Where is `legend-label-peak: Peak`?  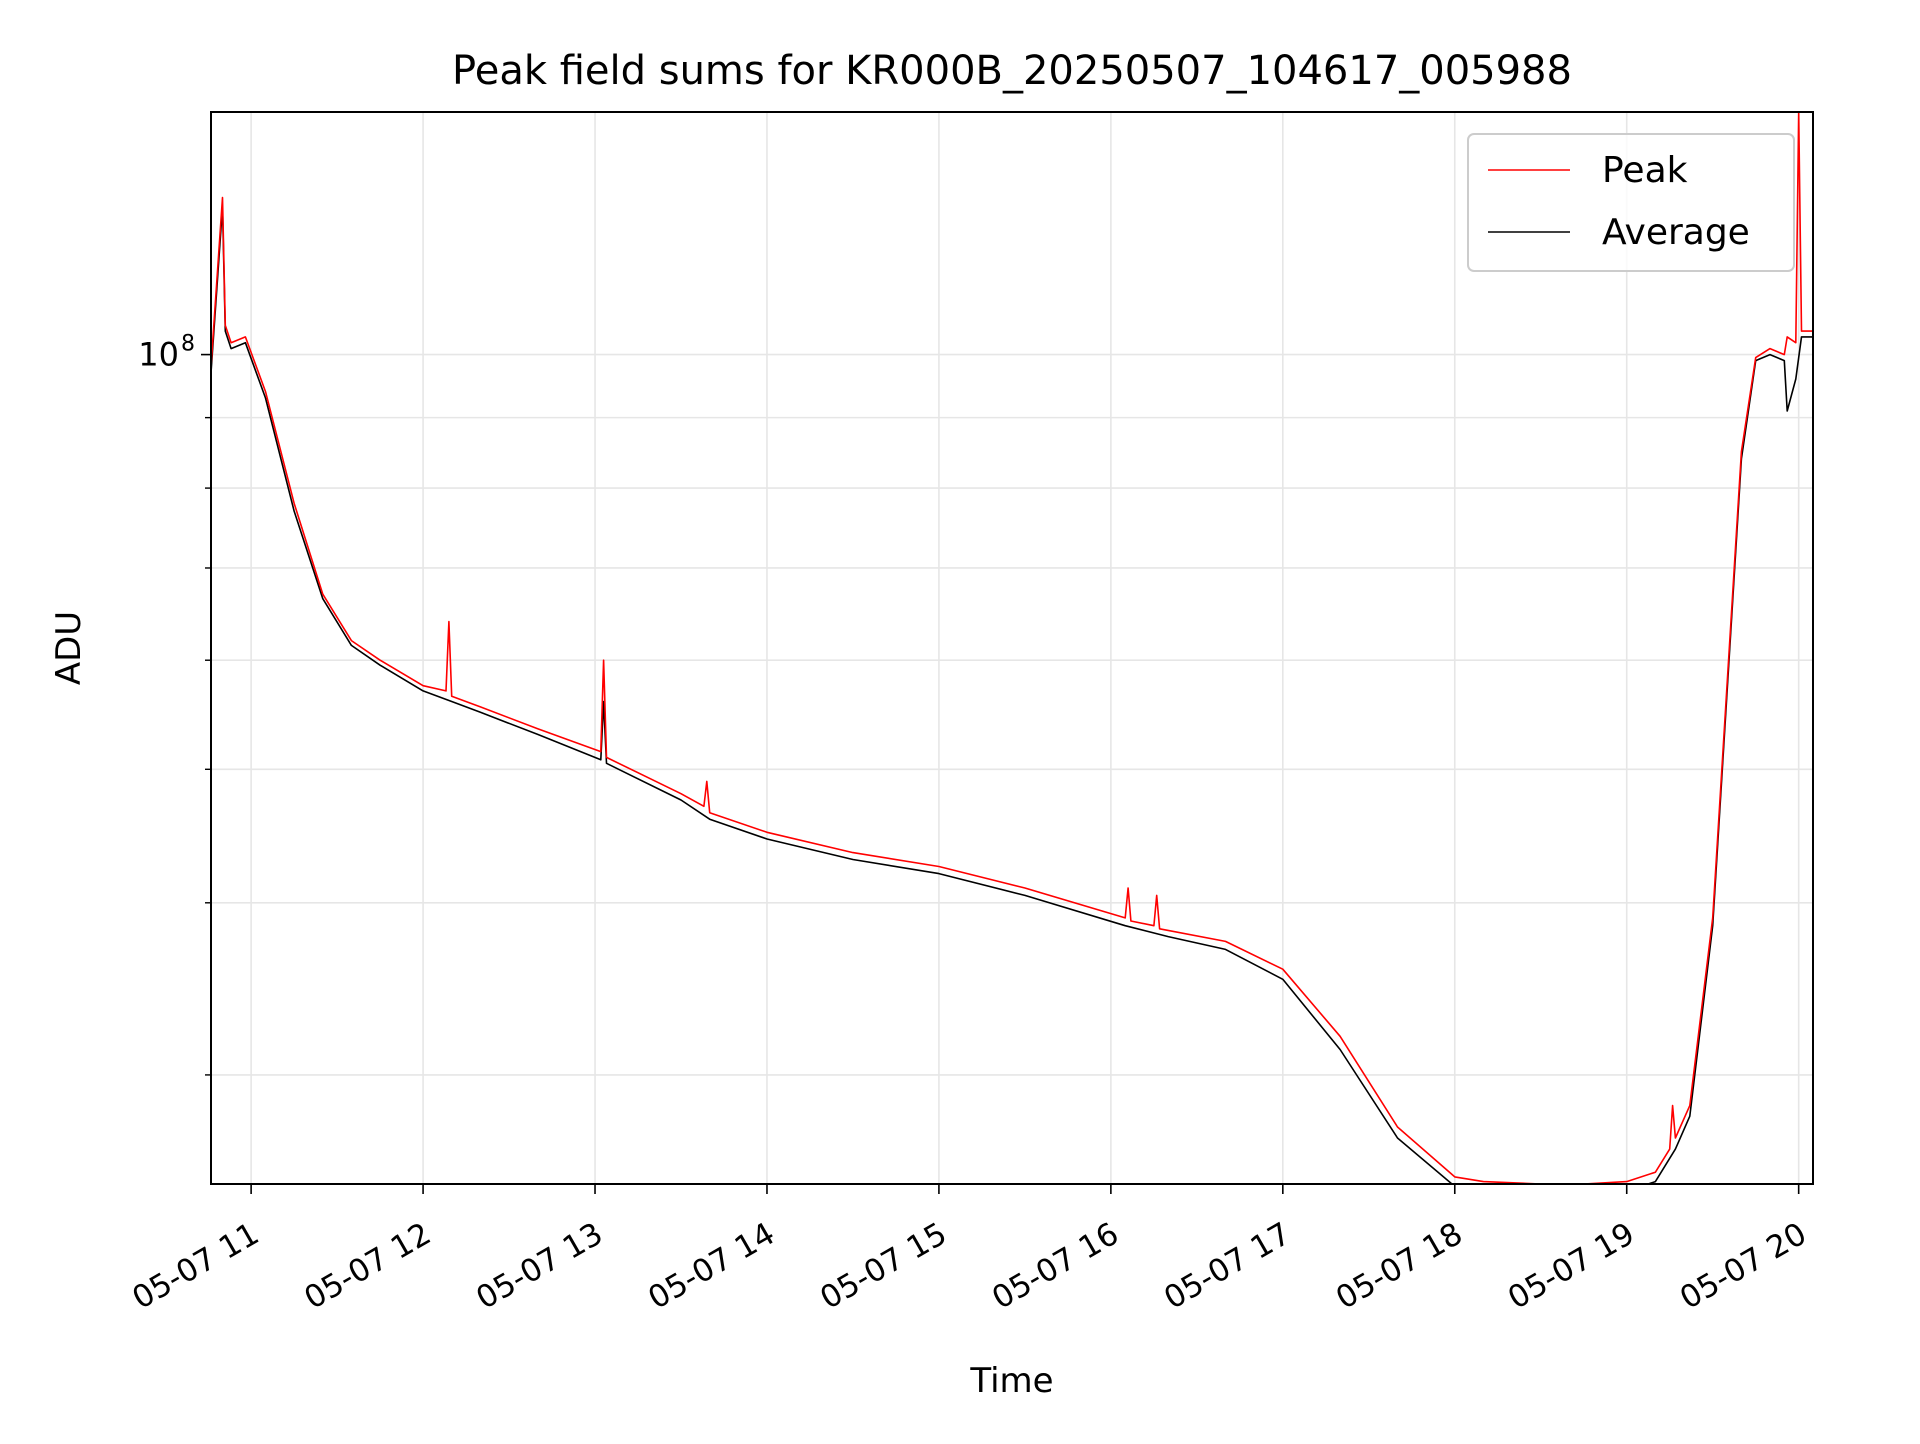 legend-label-peak: Peak is located at coordinates (1645, 170).